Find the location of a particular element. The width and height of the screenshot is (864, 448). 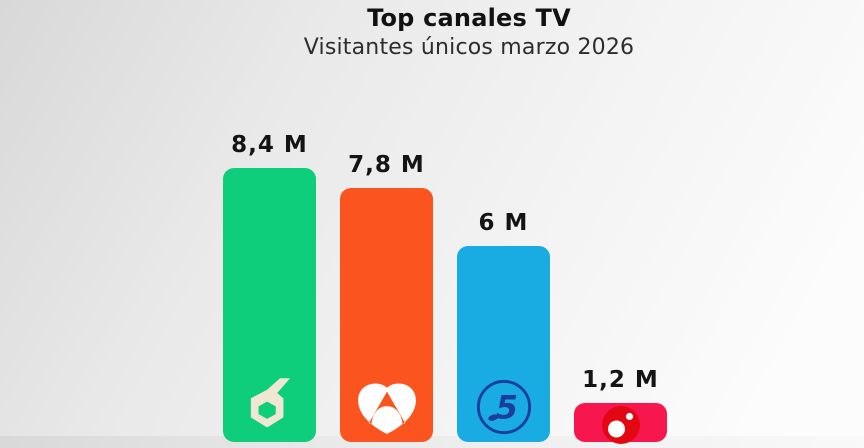

svg-text: 5 is located at coordinates (506, 408).